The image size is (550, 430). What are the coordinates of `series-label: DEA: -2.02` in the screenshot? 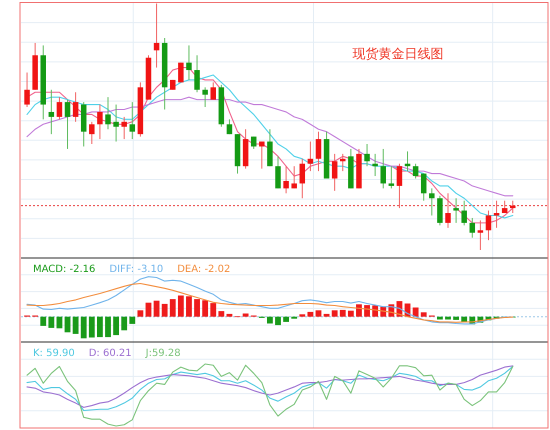 It's located at (203, 269).